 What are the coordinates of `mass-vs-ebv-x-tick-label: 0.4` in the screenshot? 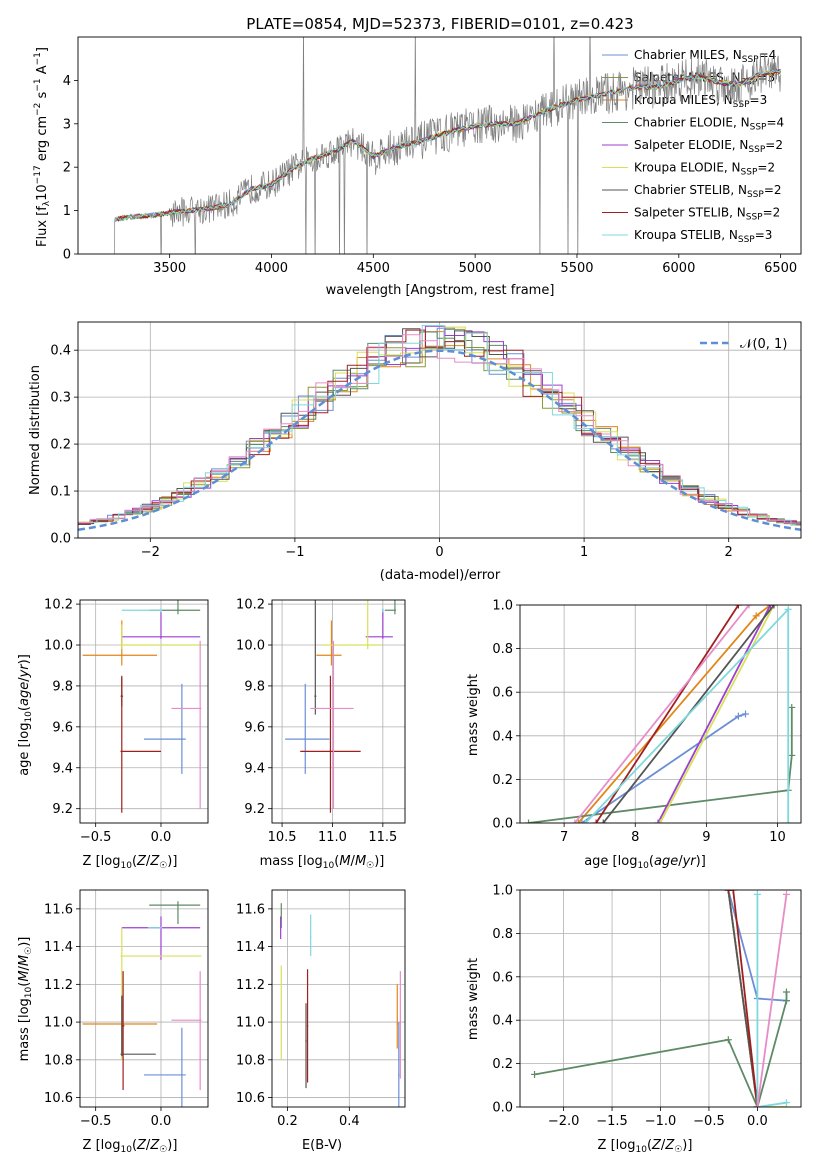 It's located at (349, 1121).